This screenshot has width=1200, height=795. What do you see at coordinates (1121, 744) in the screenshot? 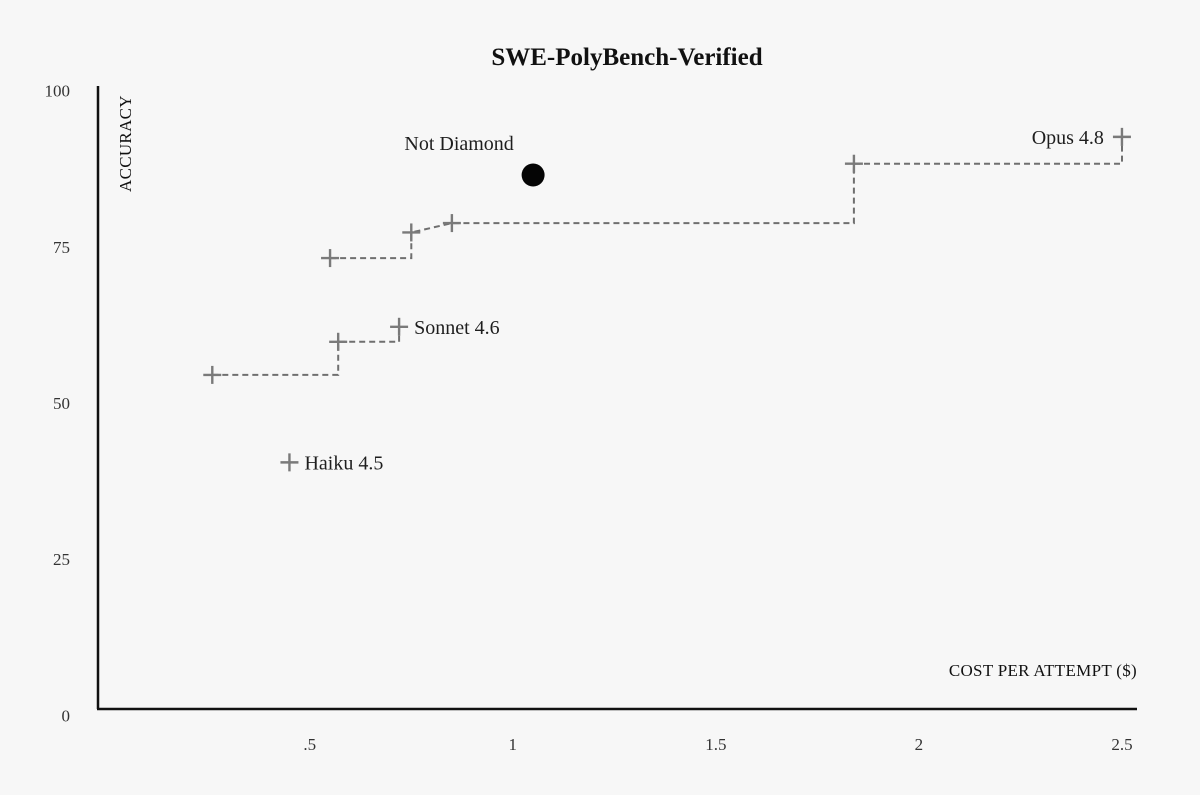
I see `x-tick-label: 2.5` at bounding box center [1121, 744].